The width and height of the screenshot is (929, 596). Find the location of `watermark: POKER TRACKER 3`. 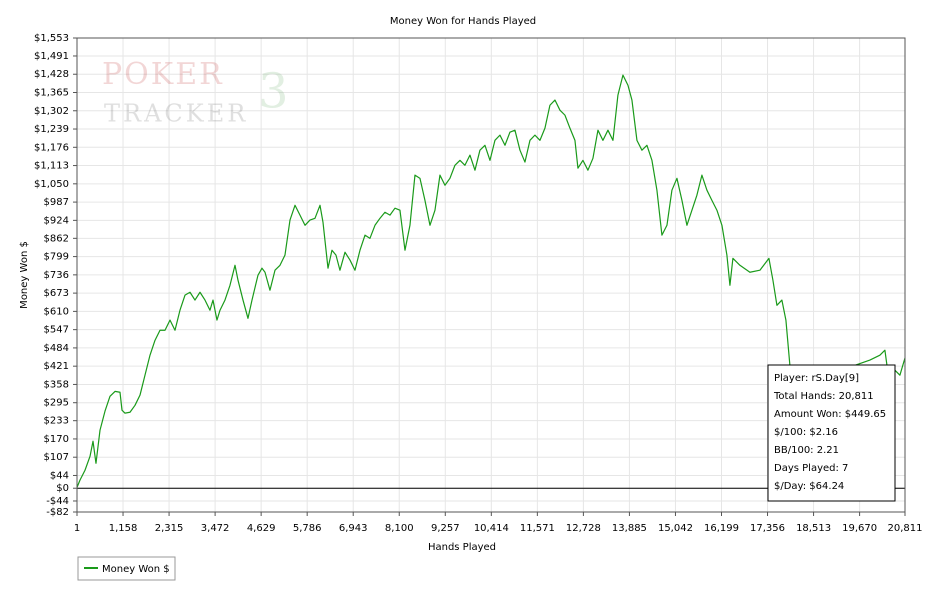

watermark: POKER TRACKER 3 is located at coordinates (195, 92).